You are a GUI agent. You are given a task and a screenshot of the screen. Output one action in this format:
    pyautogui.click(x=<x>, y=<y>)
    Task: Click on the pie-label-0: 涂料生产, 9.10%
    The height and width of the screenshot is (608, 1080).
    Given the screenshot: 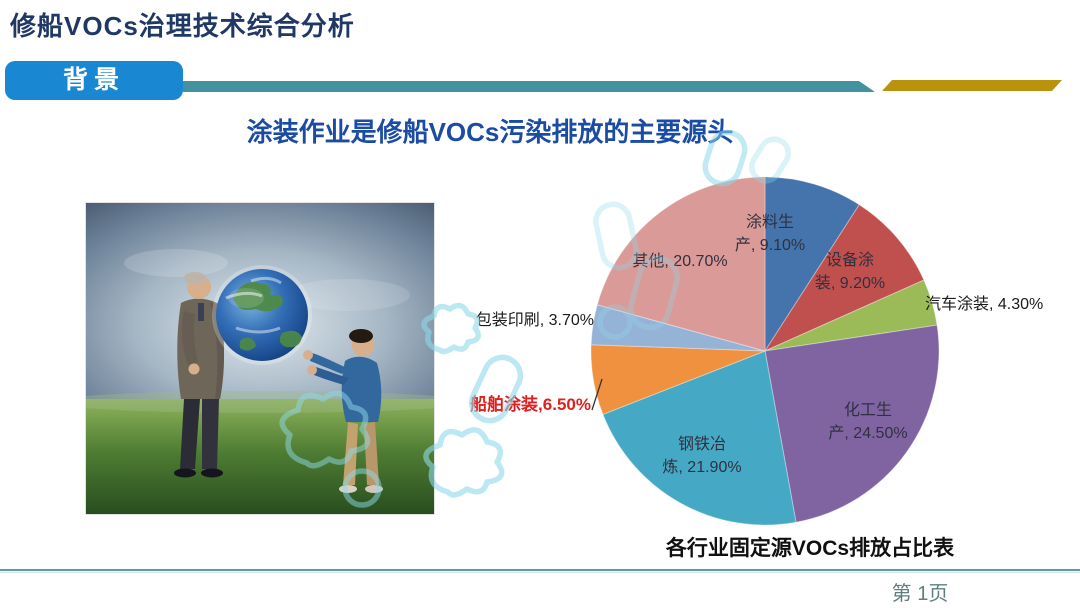 What is the action you would take?
    pyautogui.click(x=770, y=233)
    